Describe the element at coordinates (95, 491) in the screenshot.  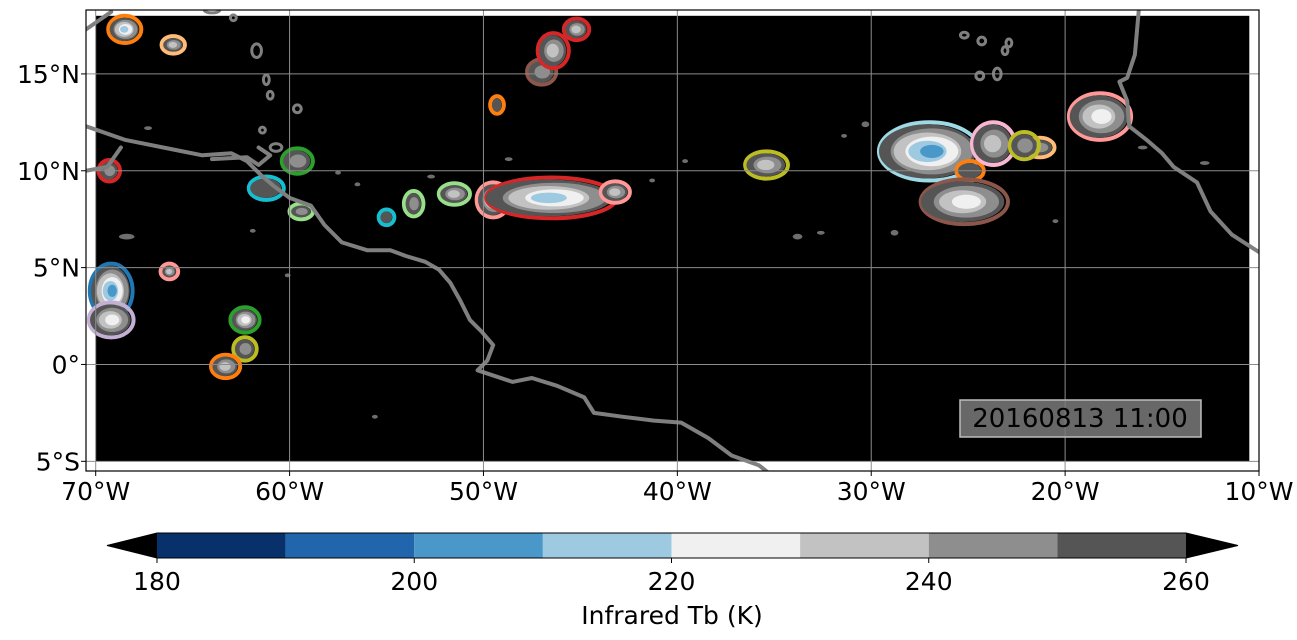
I see `x-tick-label: 70°W` at that location.